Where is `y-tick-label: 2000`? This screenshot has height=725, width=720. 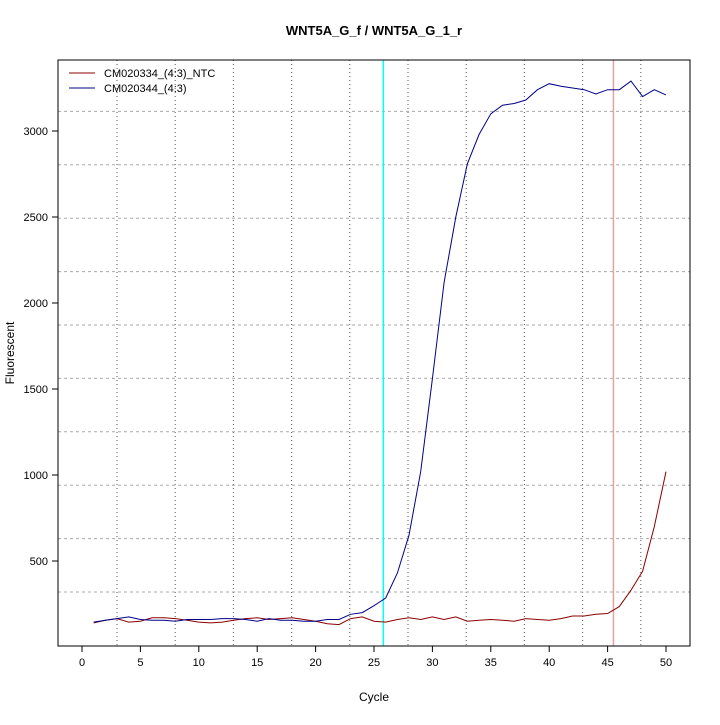
y-tick-label: 2000 is located at coordinates (36, 304).